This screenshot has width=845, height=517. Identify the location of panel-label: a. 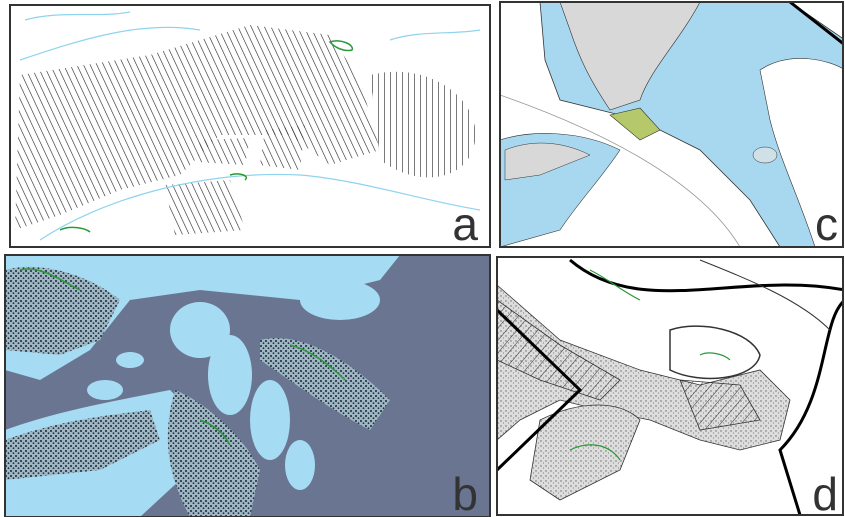
(465, 224).